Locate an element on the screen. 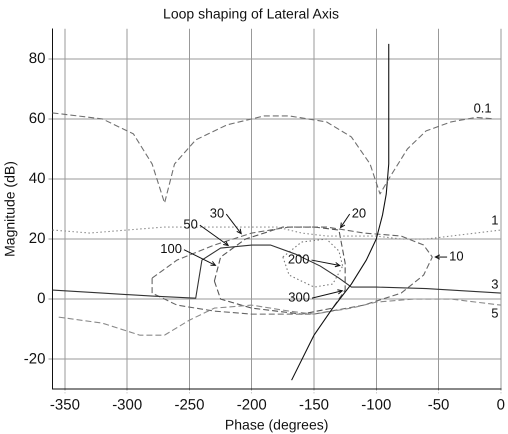 The image size is (508, 434). x-tick-label: -50 is located at coordinates (439, 405).